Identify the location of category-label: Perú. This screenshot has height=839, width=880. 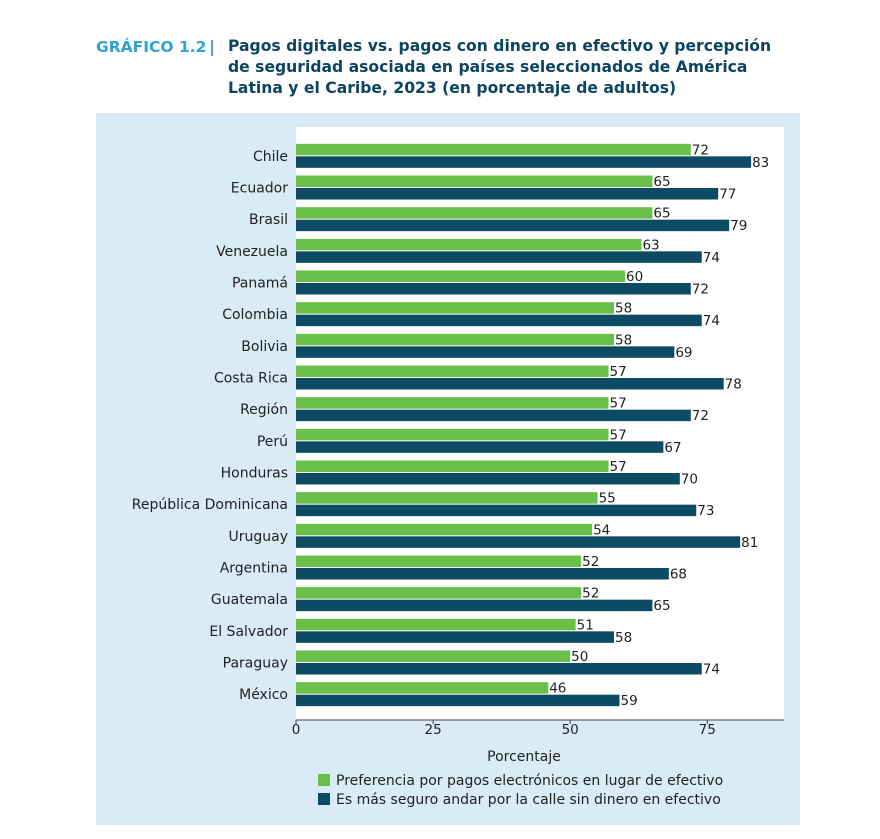
(272, 442).